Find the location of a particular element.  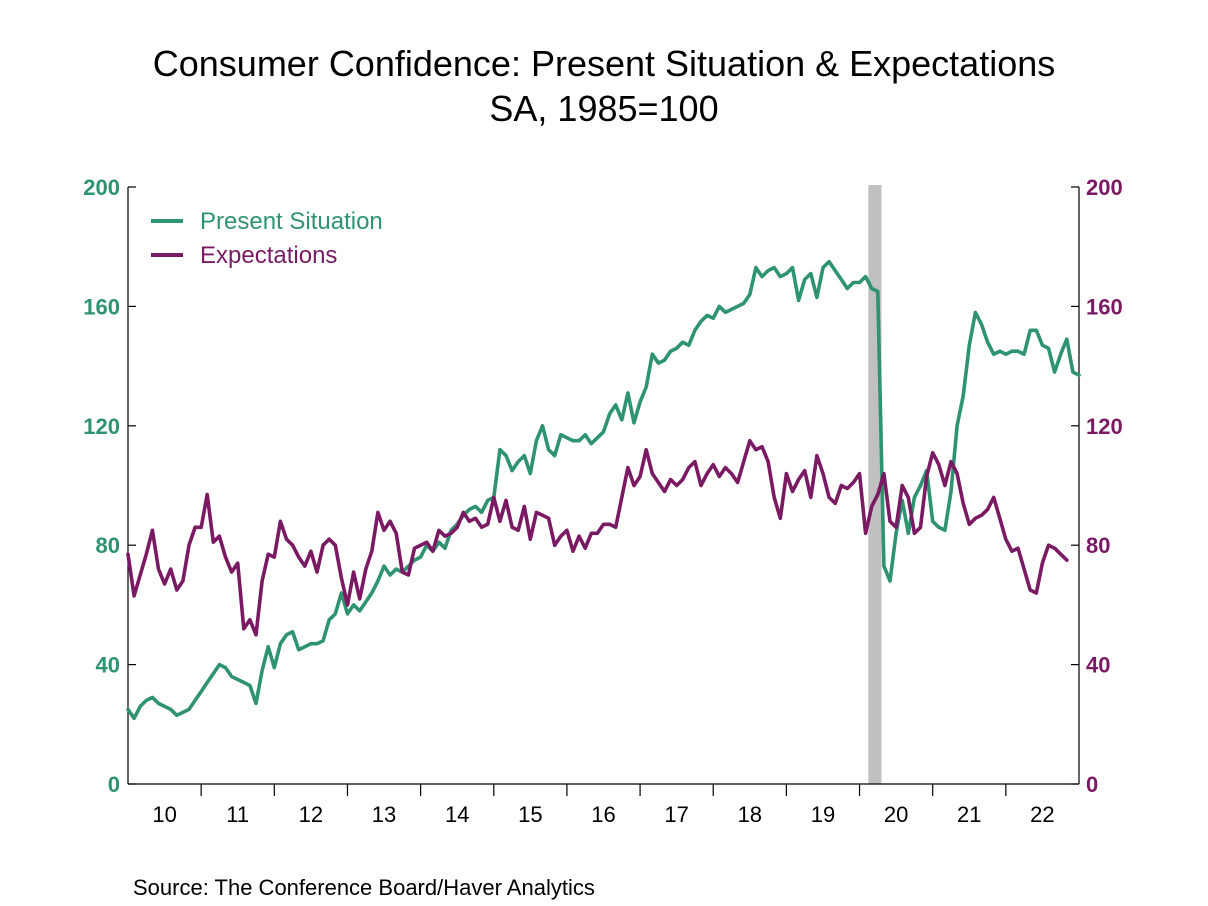

y-left-tick-label: 80 is located at coordinates (108, 545).